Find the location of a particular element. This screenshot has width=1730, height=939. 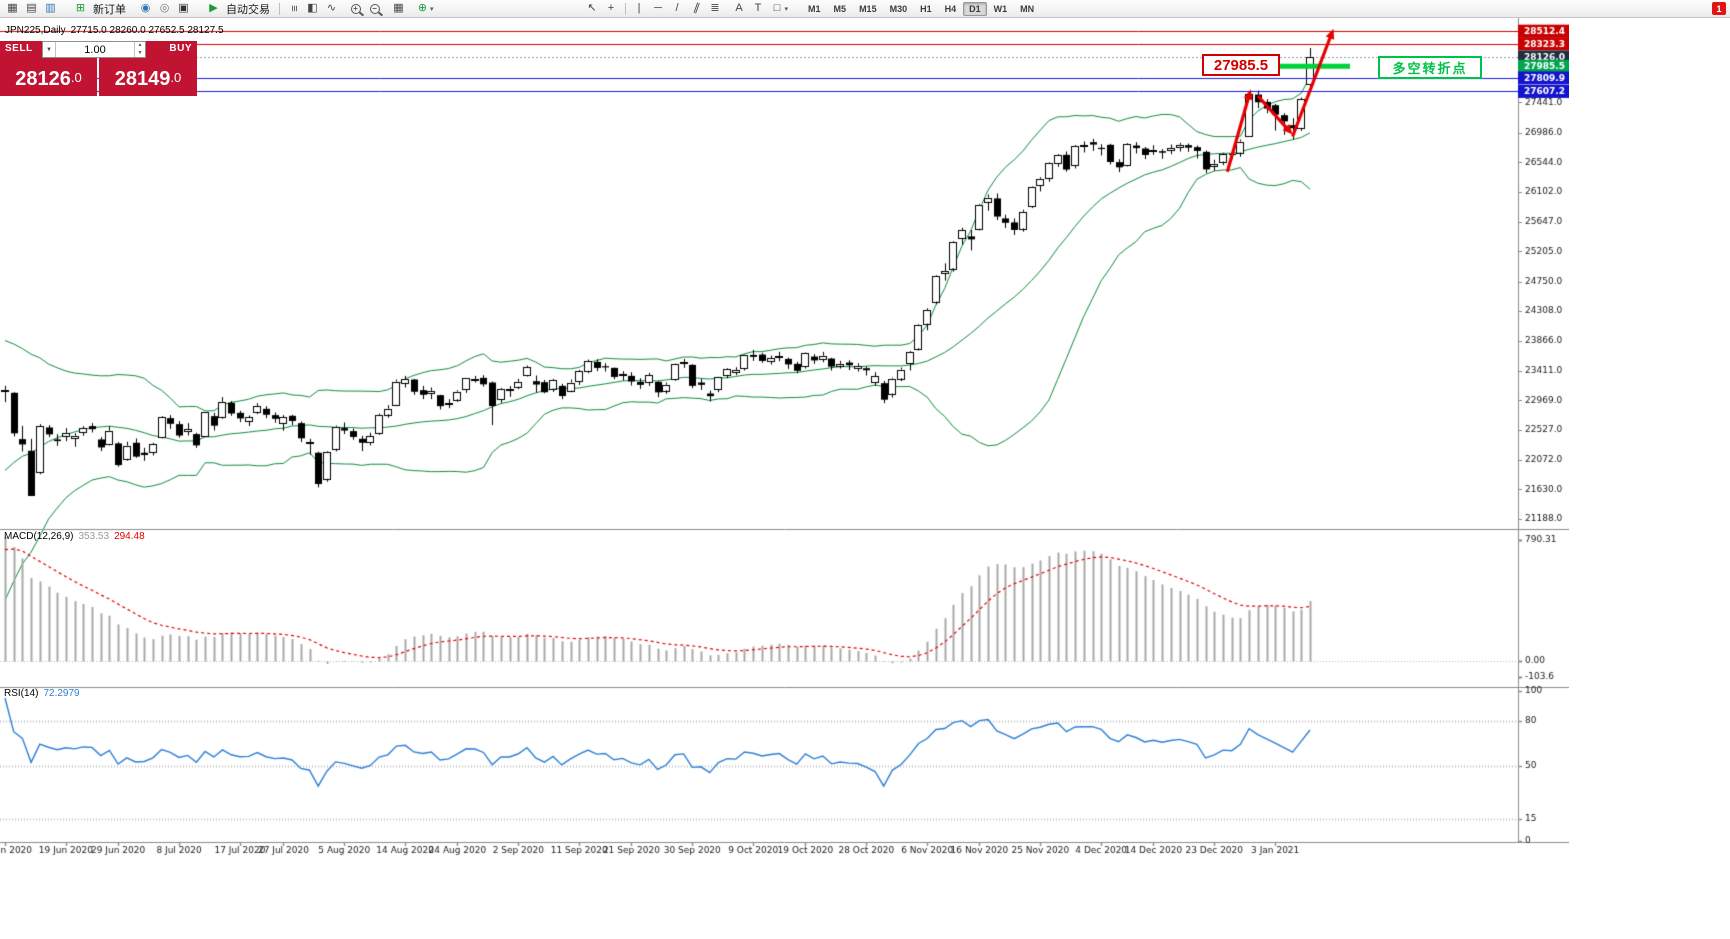

shapes-caret-icon: ▾ is located at coordinates (786, 9).